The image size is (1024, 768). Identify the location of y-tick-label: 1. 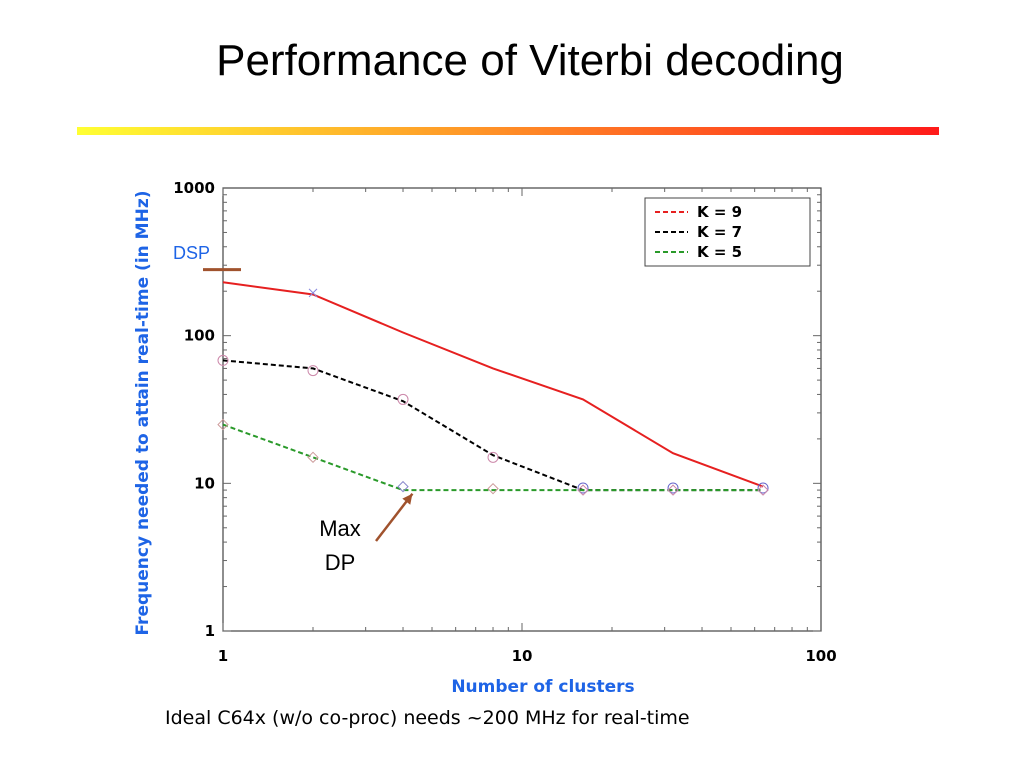
(210, 631).